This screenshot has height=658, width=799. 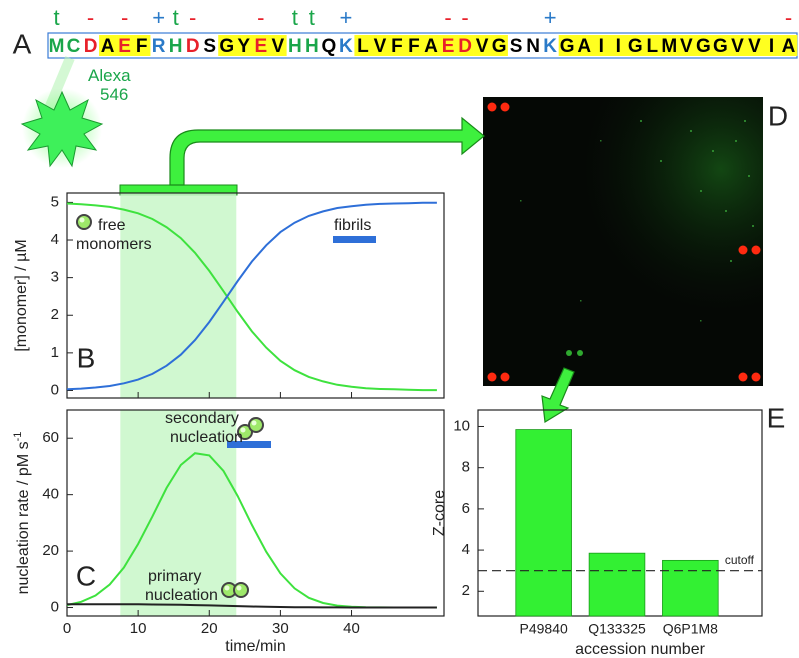 I want to click on x-tick-label: 0, so click(x=67, y=628).